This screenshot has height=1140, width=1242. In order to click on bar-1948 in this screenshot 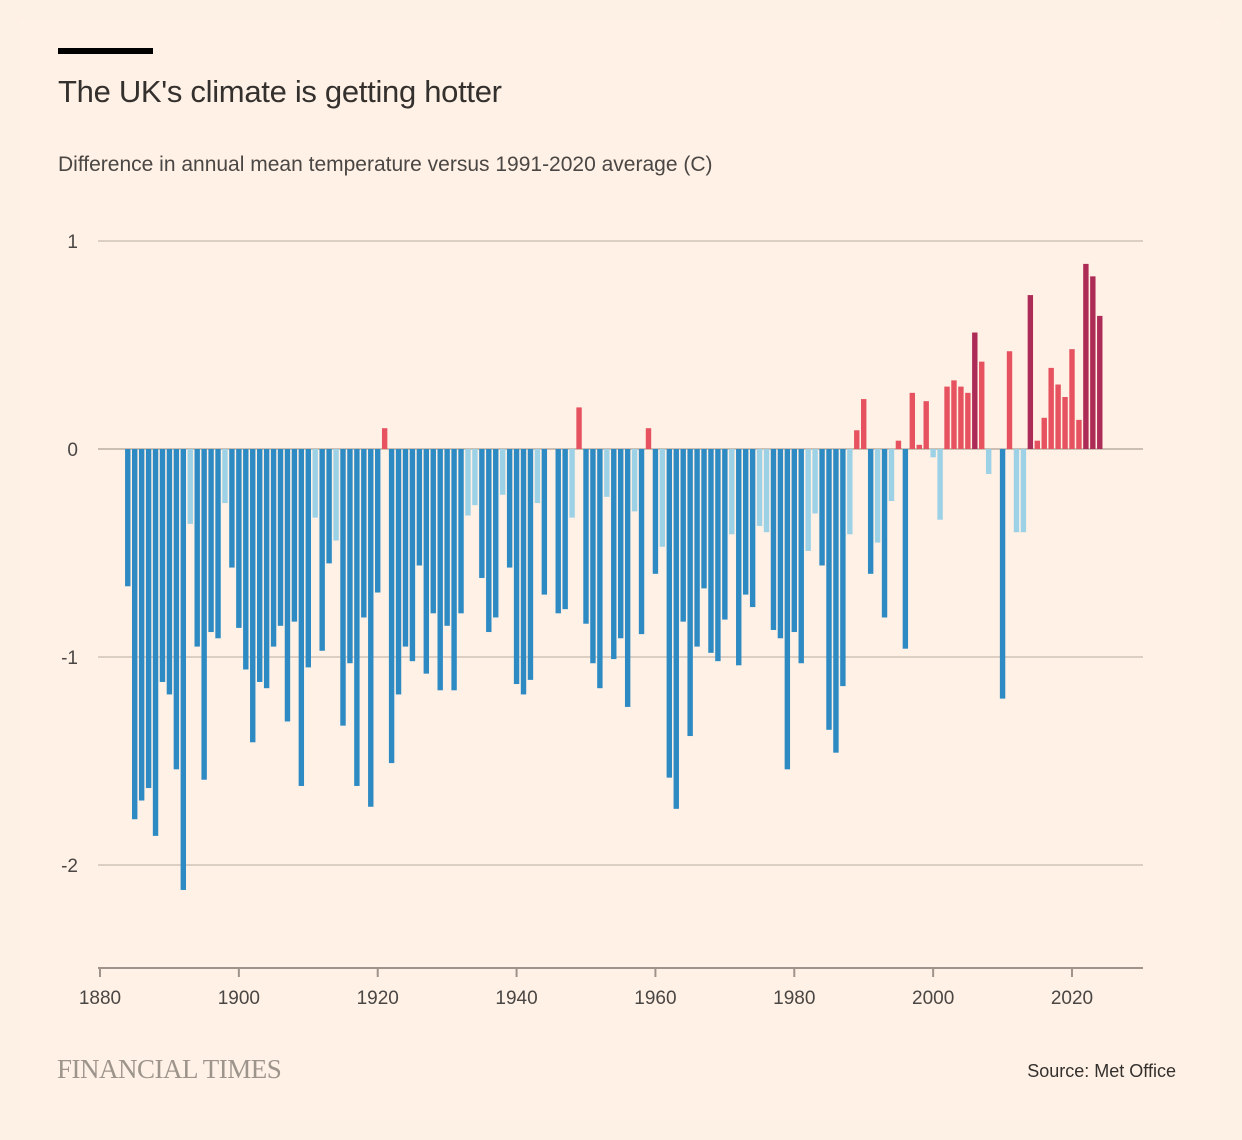, I will do `click(572, 483)`.